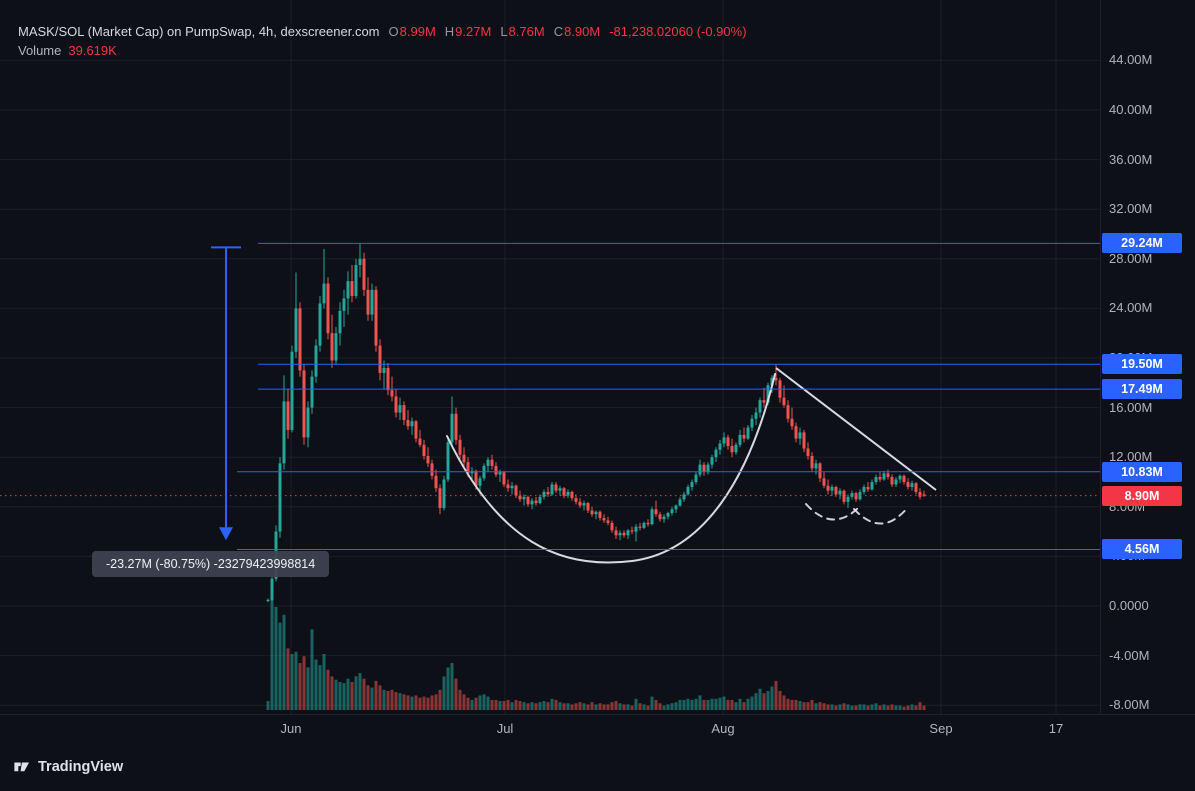 The width and height of the screenshot is (1195, 791). Describe the element at coordinates (1142, 243) in the screenshot. I see `price-level-badge: 29.24M` at that location.